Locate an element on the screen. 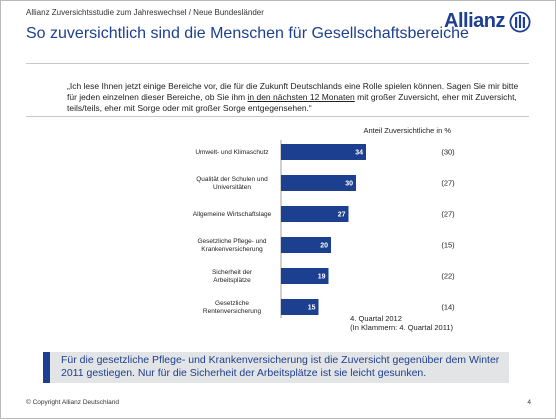  allianz-logo: Allianz is located at coordinates (487, 21).